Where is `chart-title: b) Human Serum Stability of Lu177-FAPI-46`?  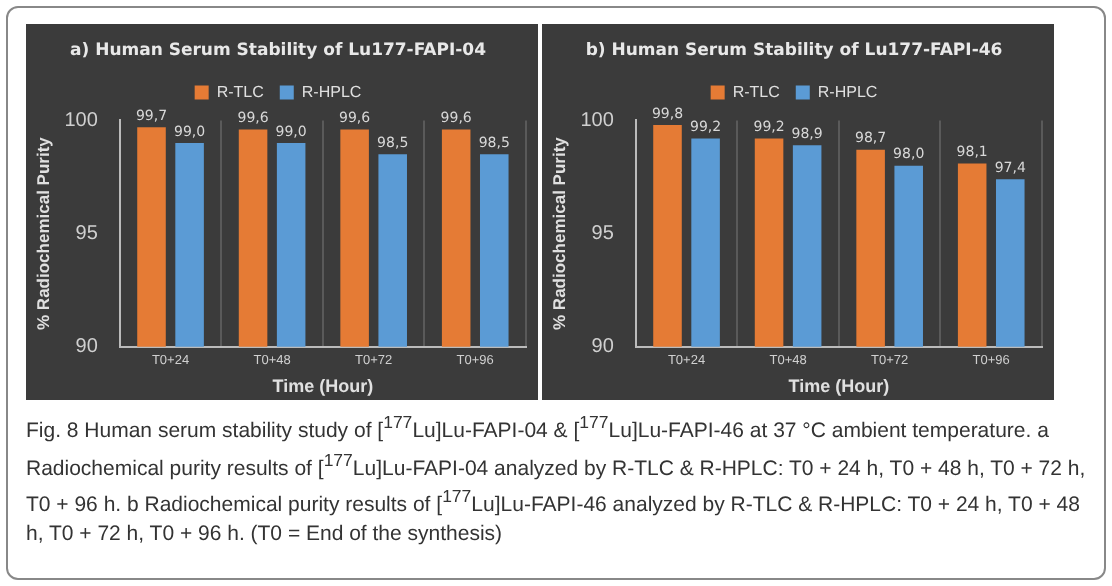
chart-title: b) Human Serum Stability of Lu177-FAPI-46 is located at coordinates (794, 50).